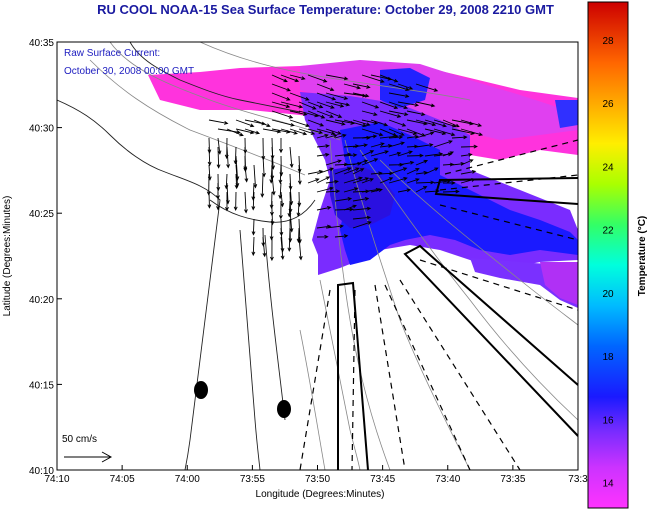  I want to click on scale-arrow, so click(88, 457).